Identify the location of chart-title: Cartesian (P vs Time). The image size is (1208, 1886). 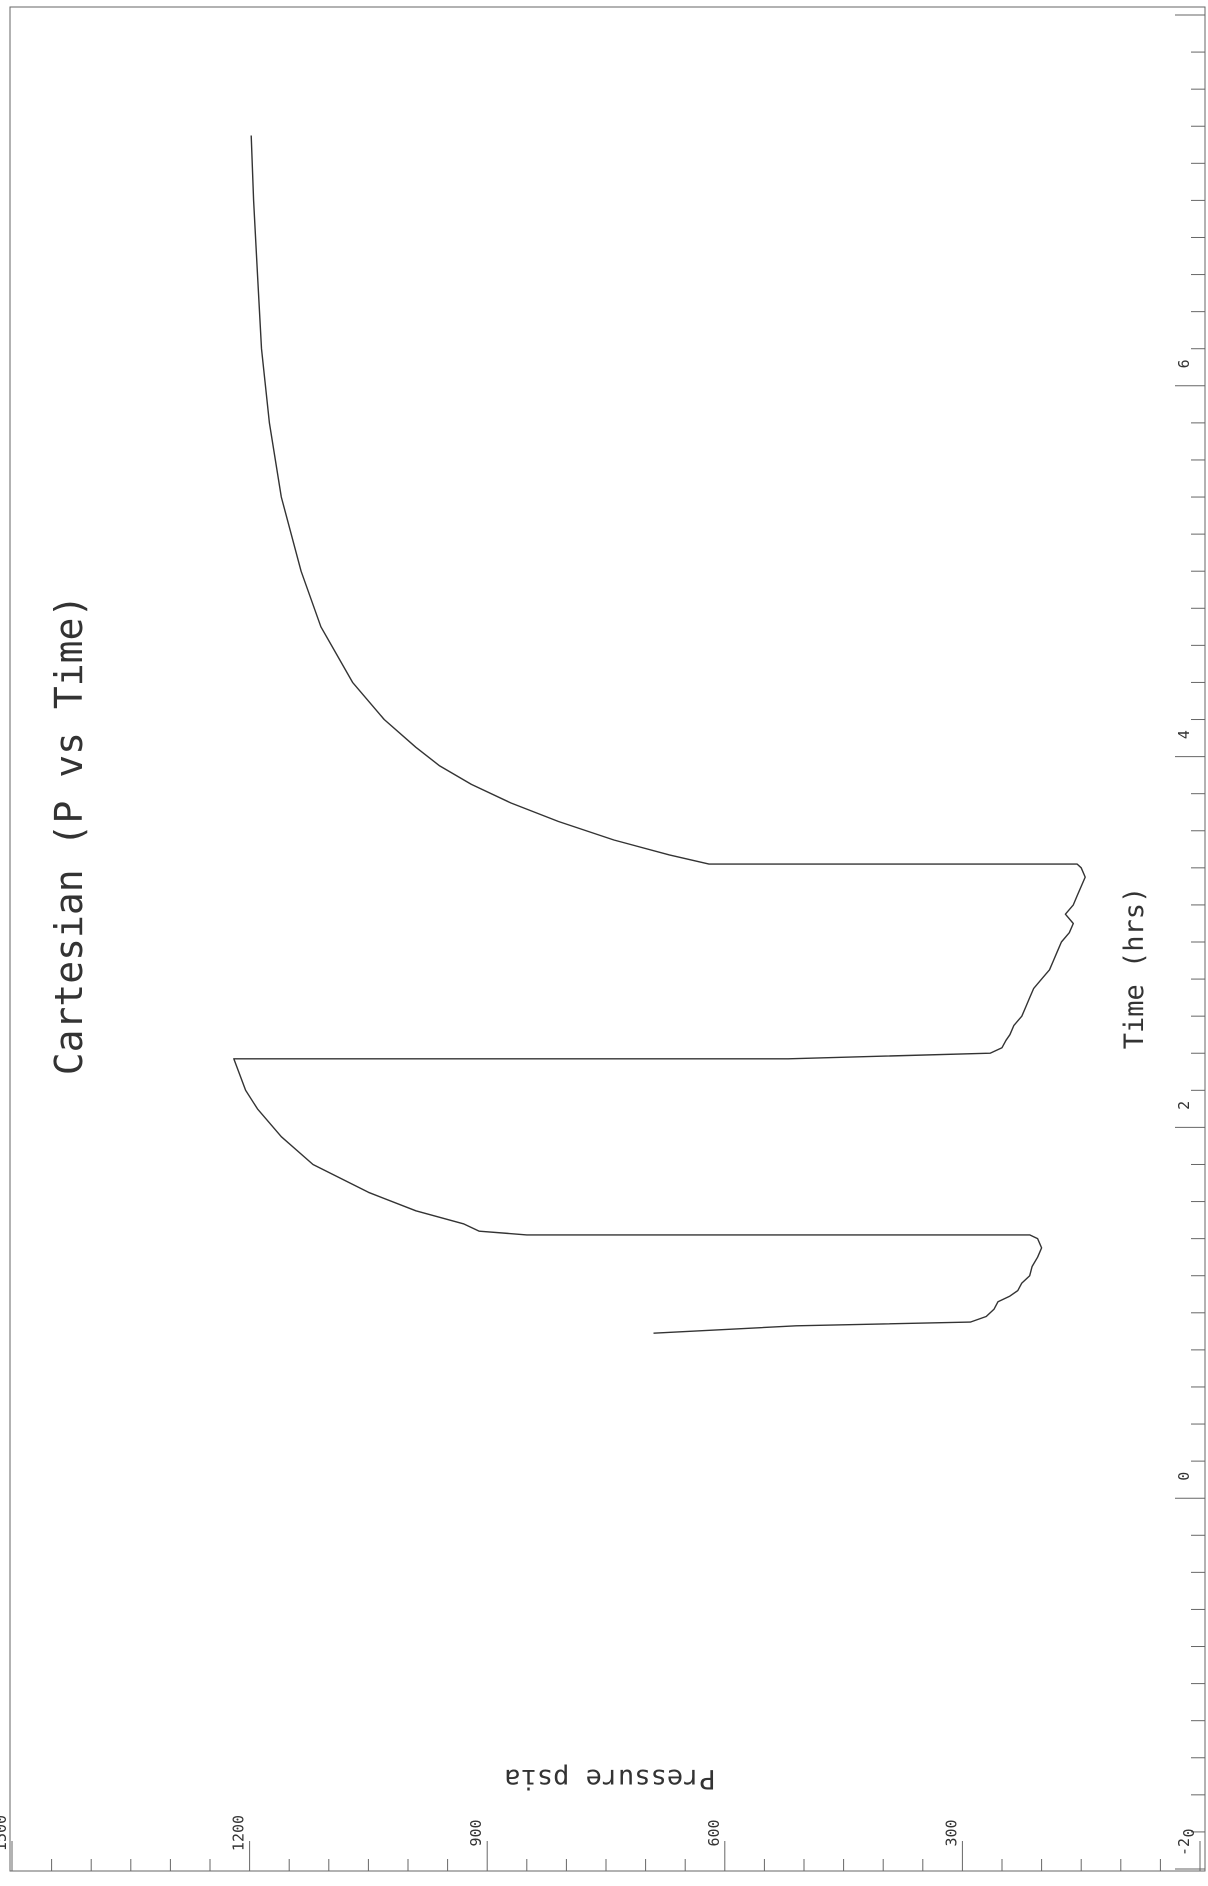
(69, 835).